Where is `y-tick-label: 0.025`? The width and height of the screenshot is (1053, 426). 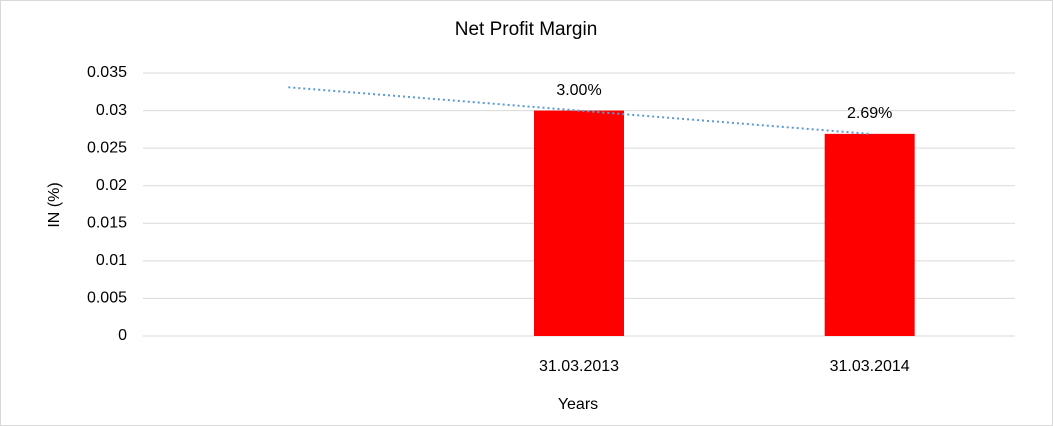
y-tick-label: 0.025 is located at coordinates (107, 147).